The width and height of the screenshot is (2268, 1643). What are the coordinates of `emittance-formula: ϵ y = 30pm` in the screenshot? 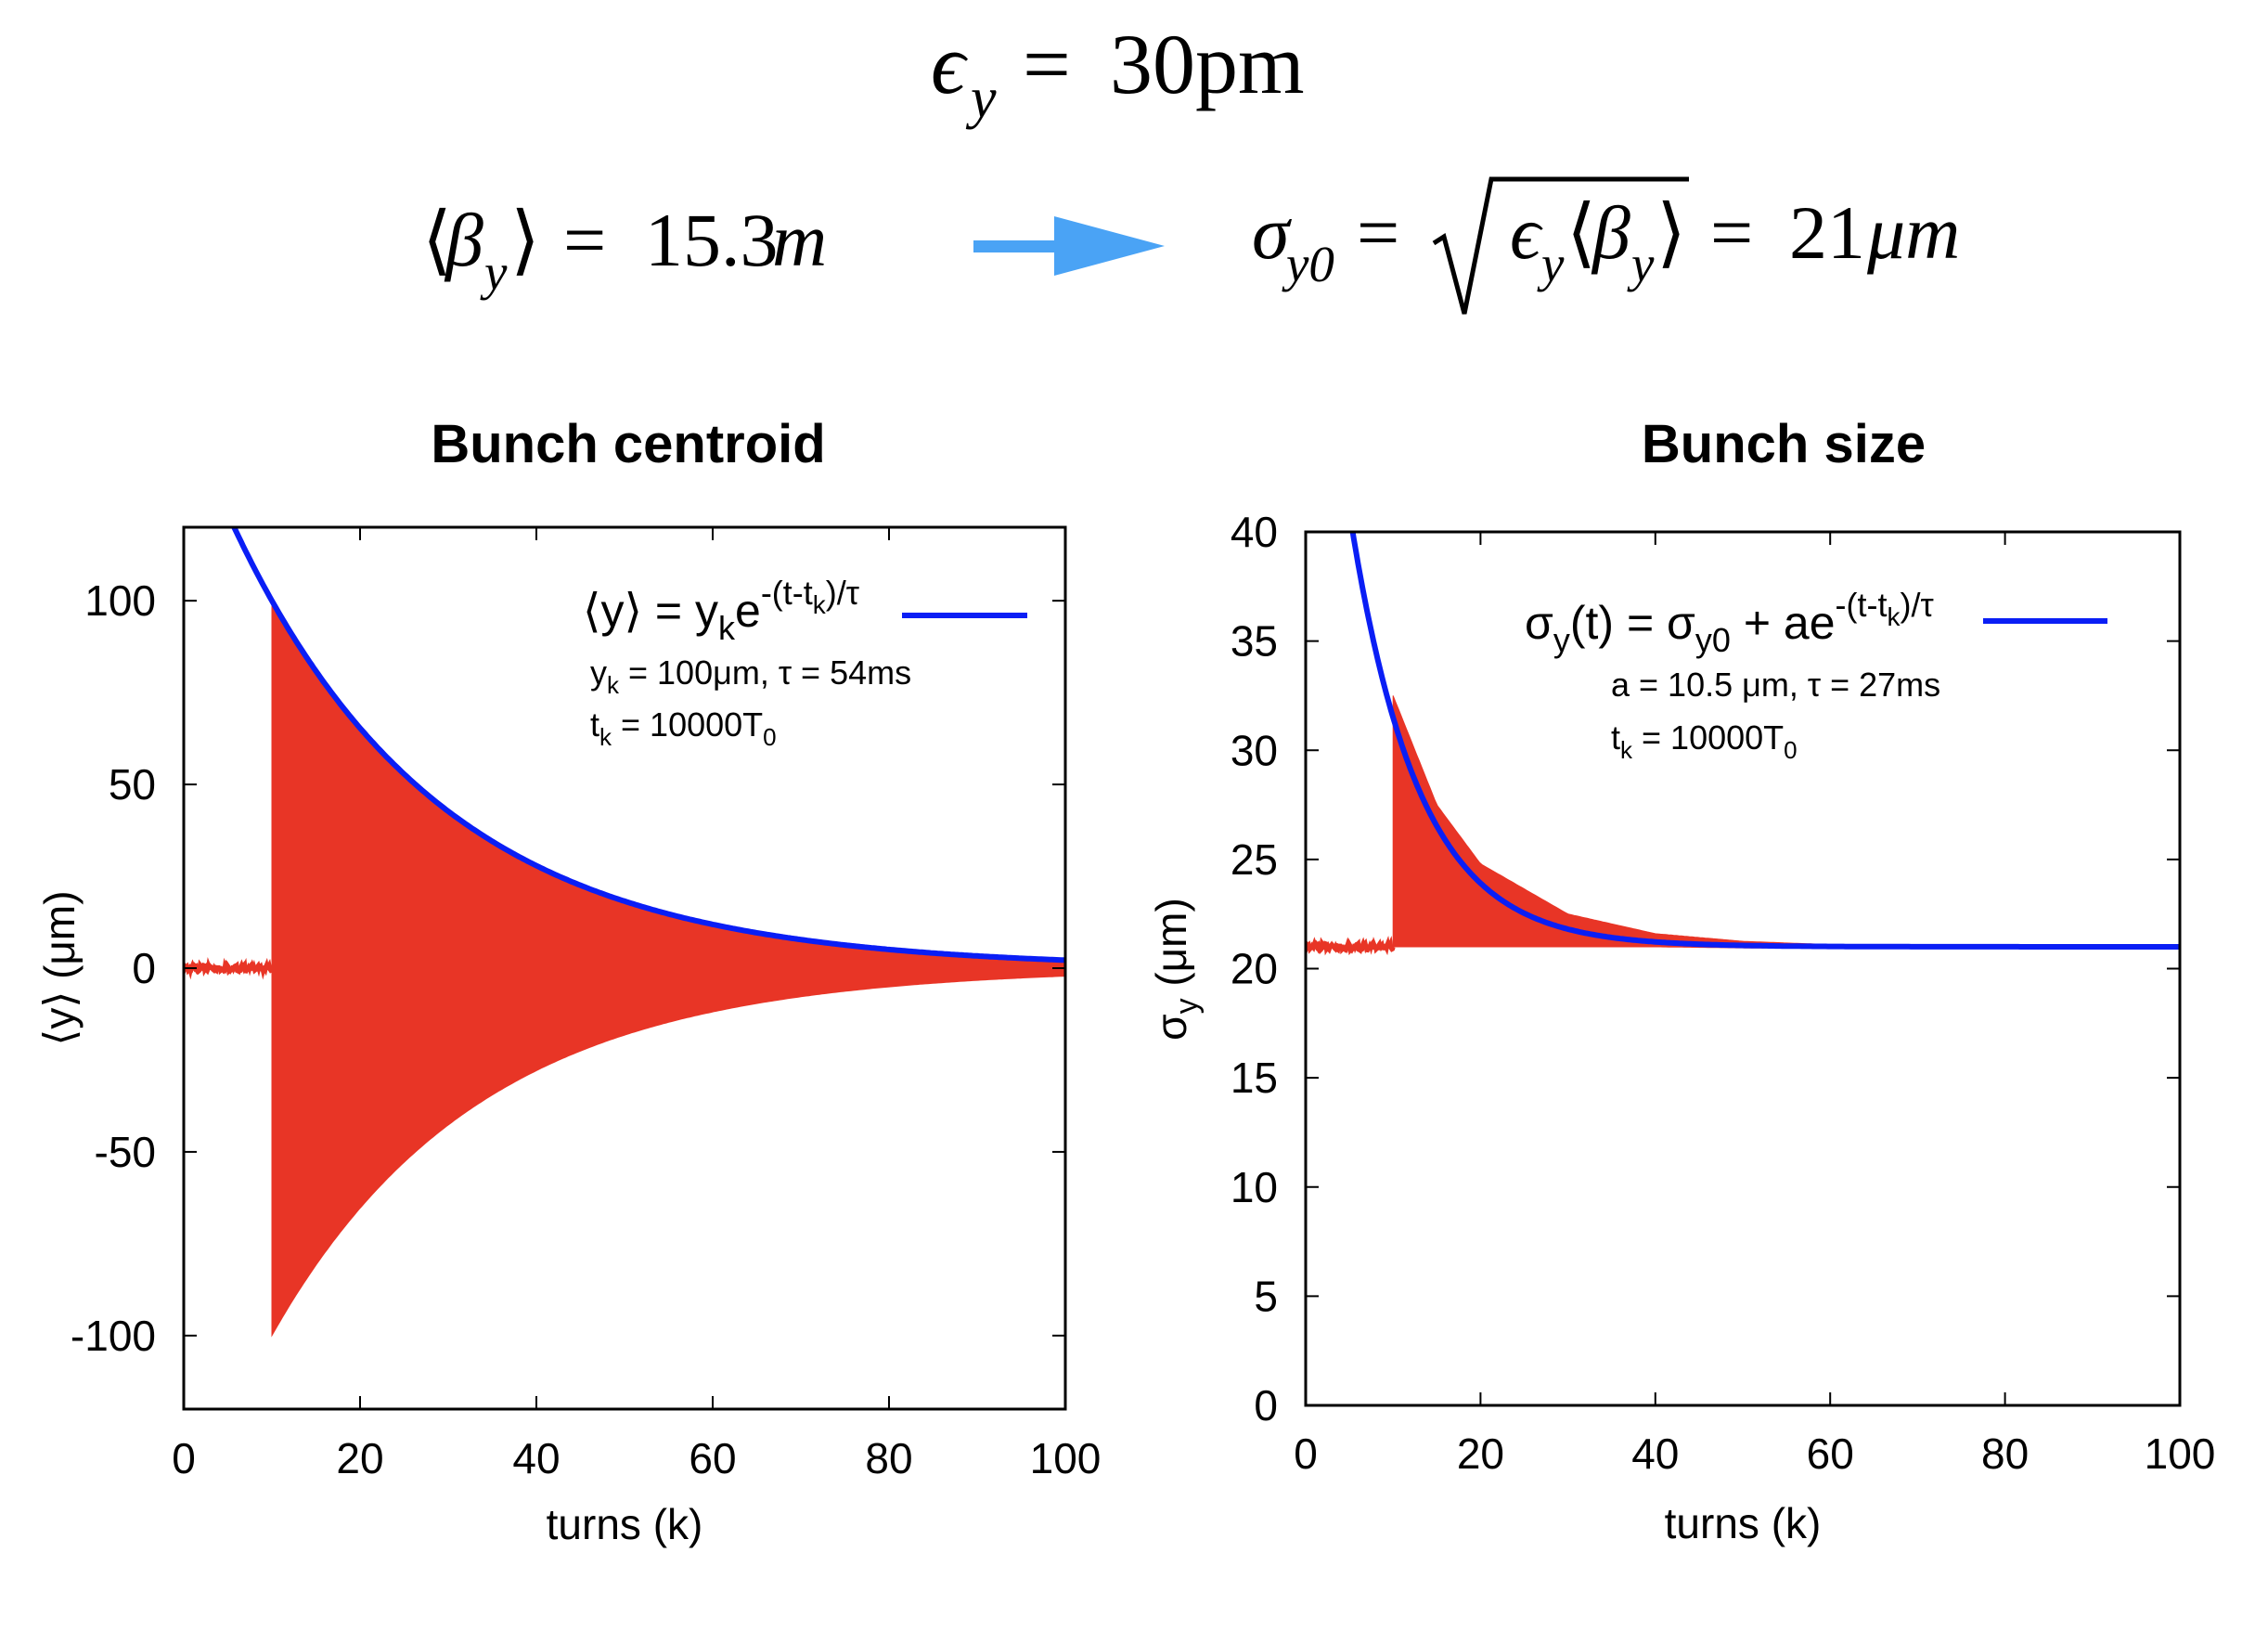 It's located at (1118, 73).